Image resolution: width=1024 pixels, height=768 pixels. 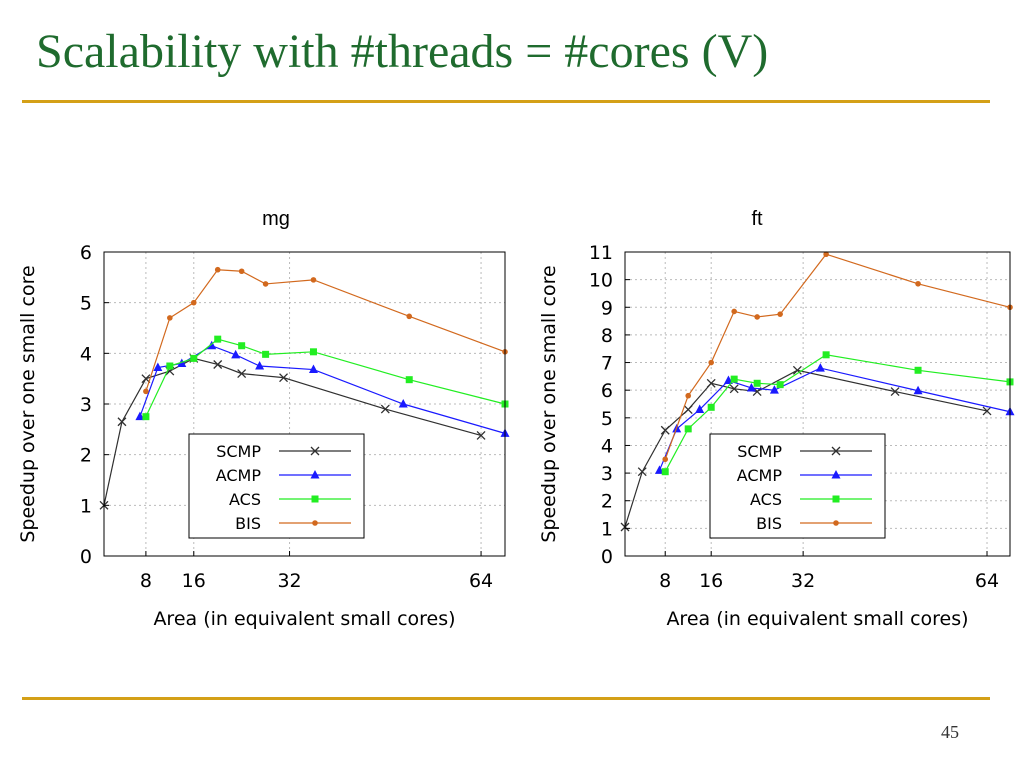 I want to click on series-acmp, so click(x=322, y=388).